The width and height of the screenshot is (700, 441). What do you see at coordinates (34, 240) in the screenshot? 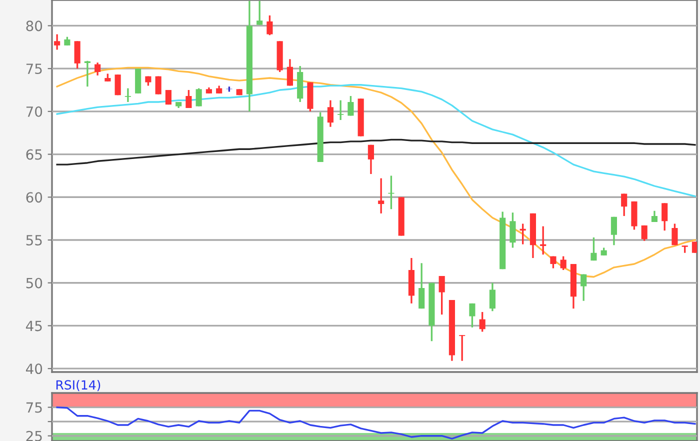
I see `y-tick-label: 55` at bounding box center [34, 240].